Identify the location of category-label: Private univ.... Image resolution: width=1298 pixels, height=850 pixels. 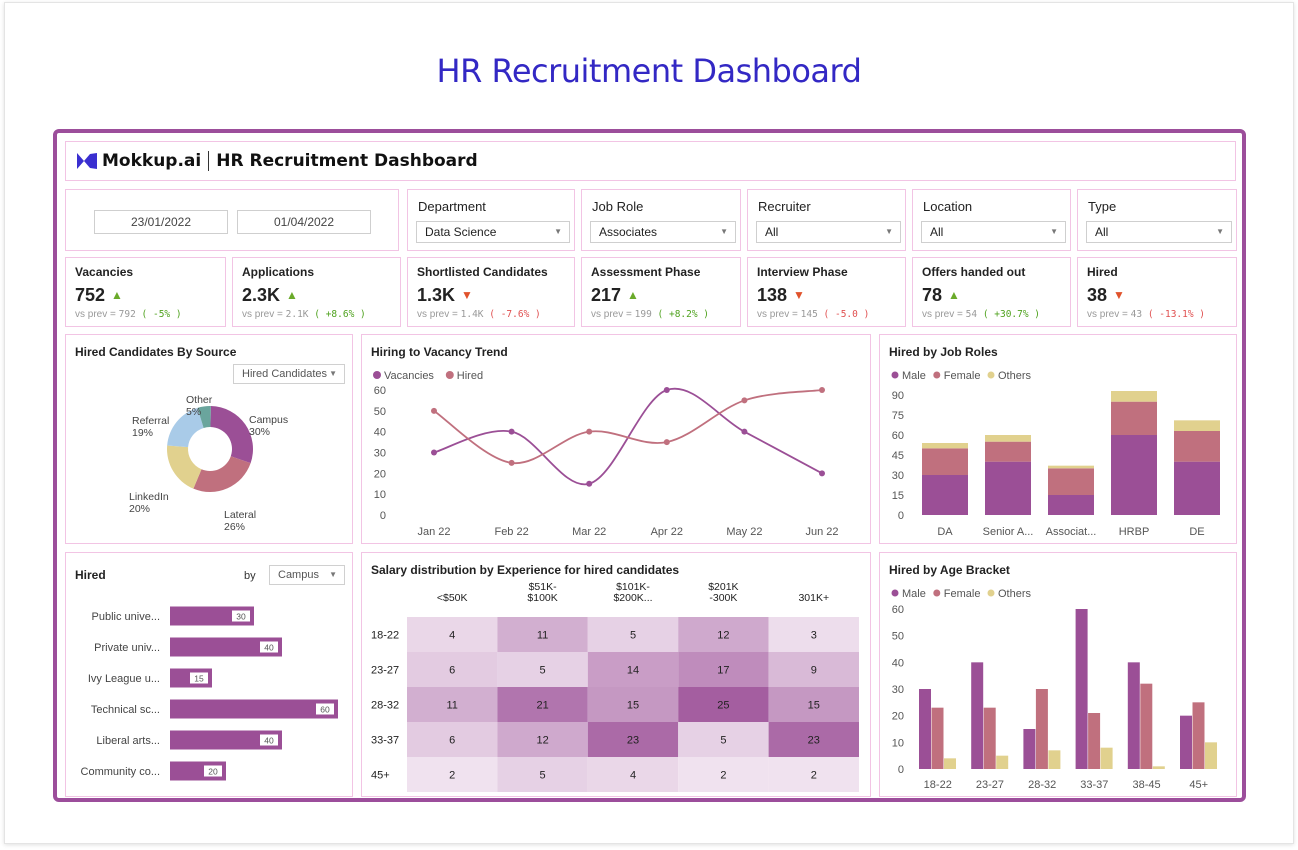
(127, 648).